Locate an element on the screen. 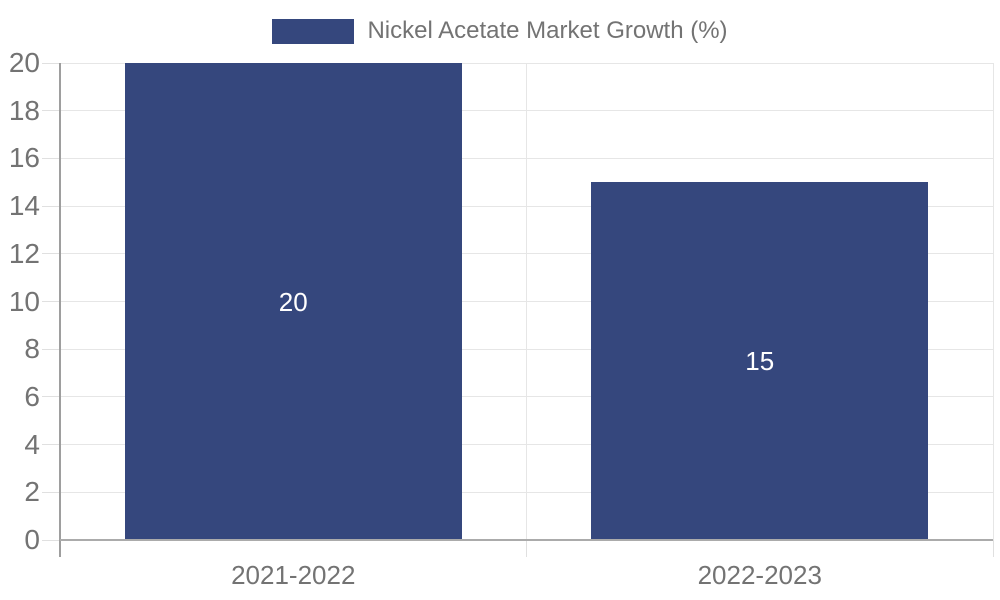  y-tick-label: 16 is located at coordinates (24, 158).